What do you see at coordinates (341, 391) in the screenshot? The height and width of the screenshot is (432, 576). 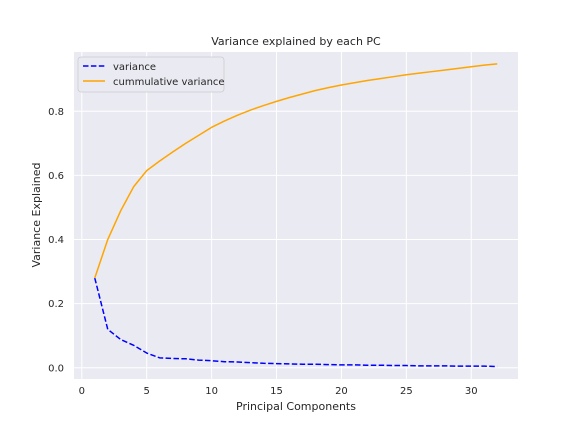 I see `x-tick-label: 20` at bounding box center [341, 391].